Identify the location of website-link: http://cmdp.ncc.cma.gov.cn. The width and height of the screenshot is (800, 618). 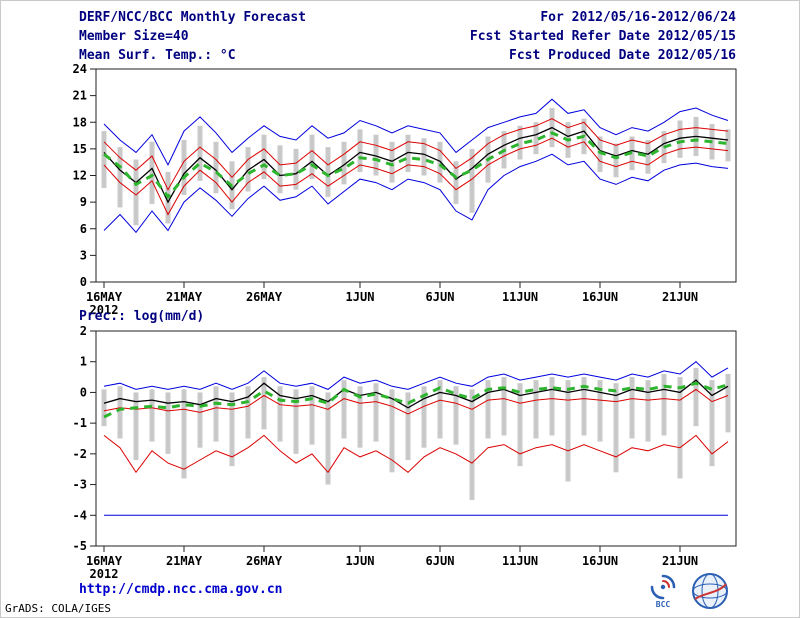
(181, 589).